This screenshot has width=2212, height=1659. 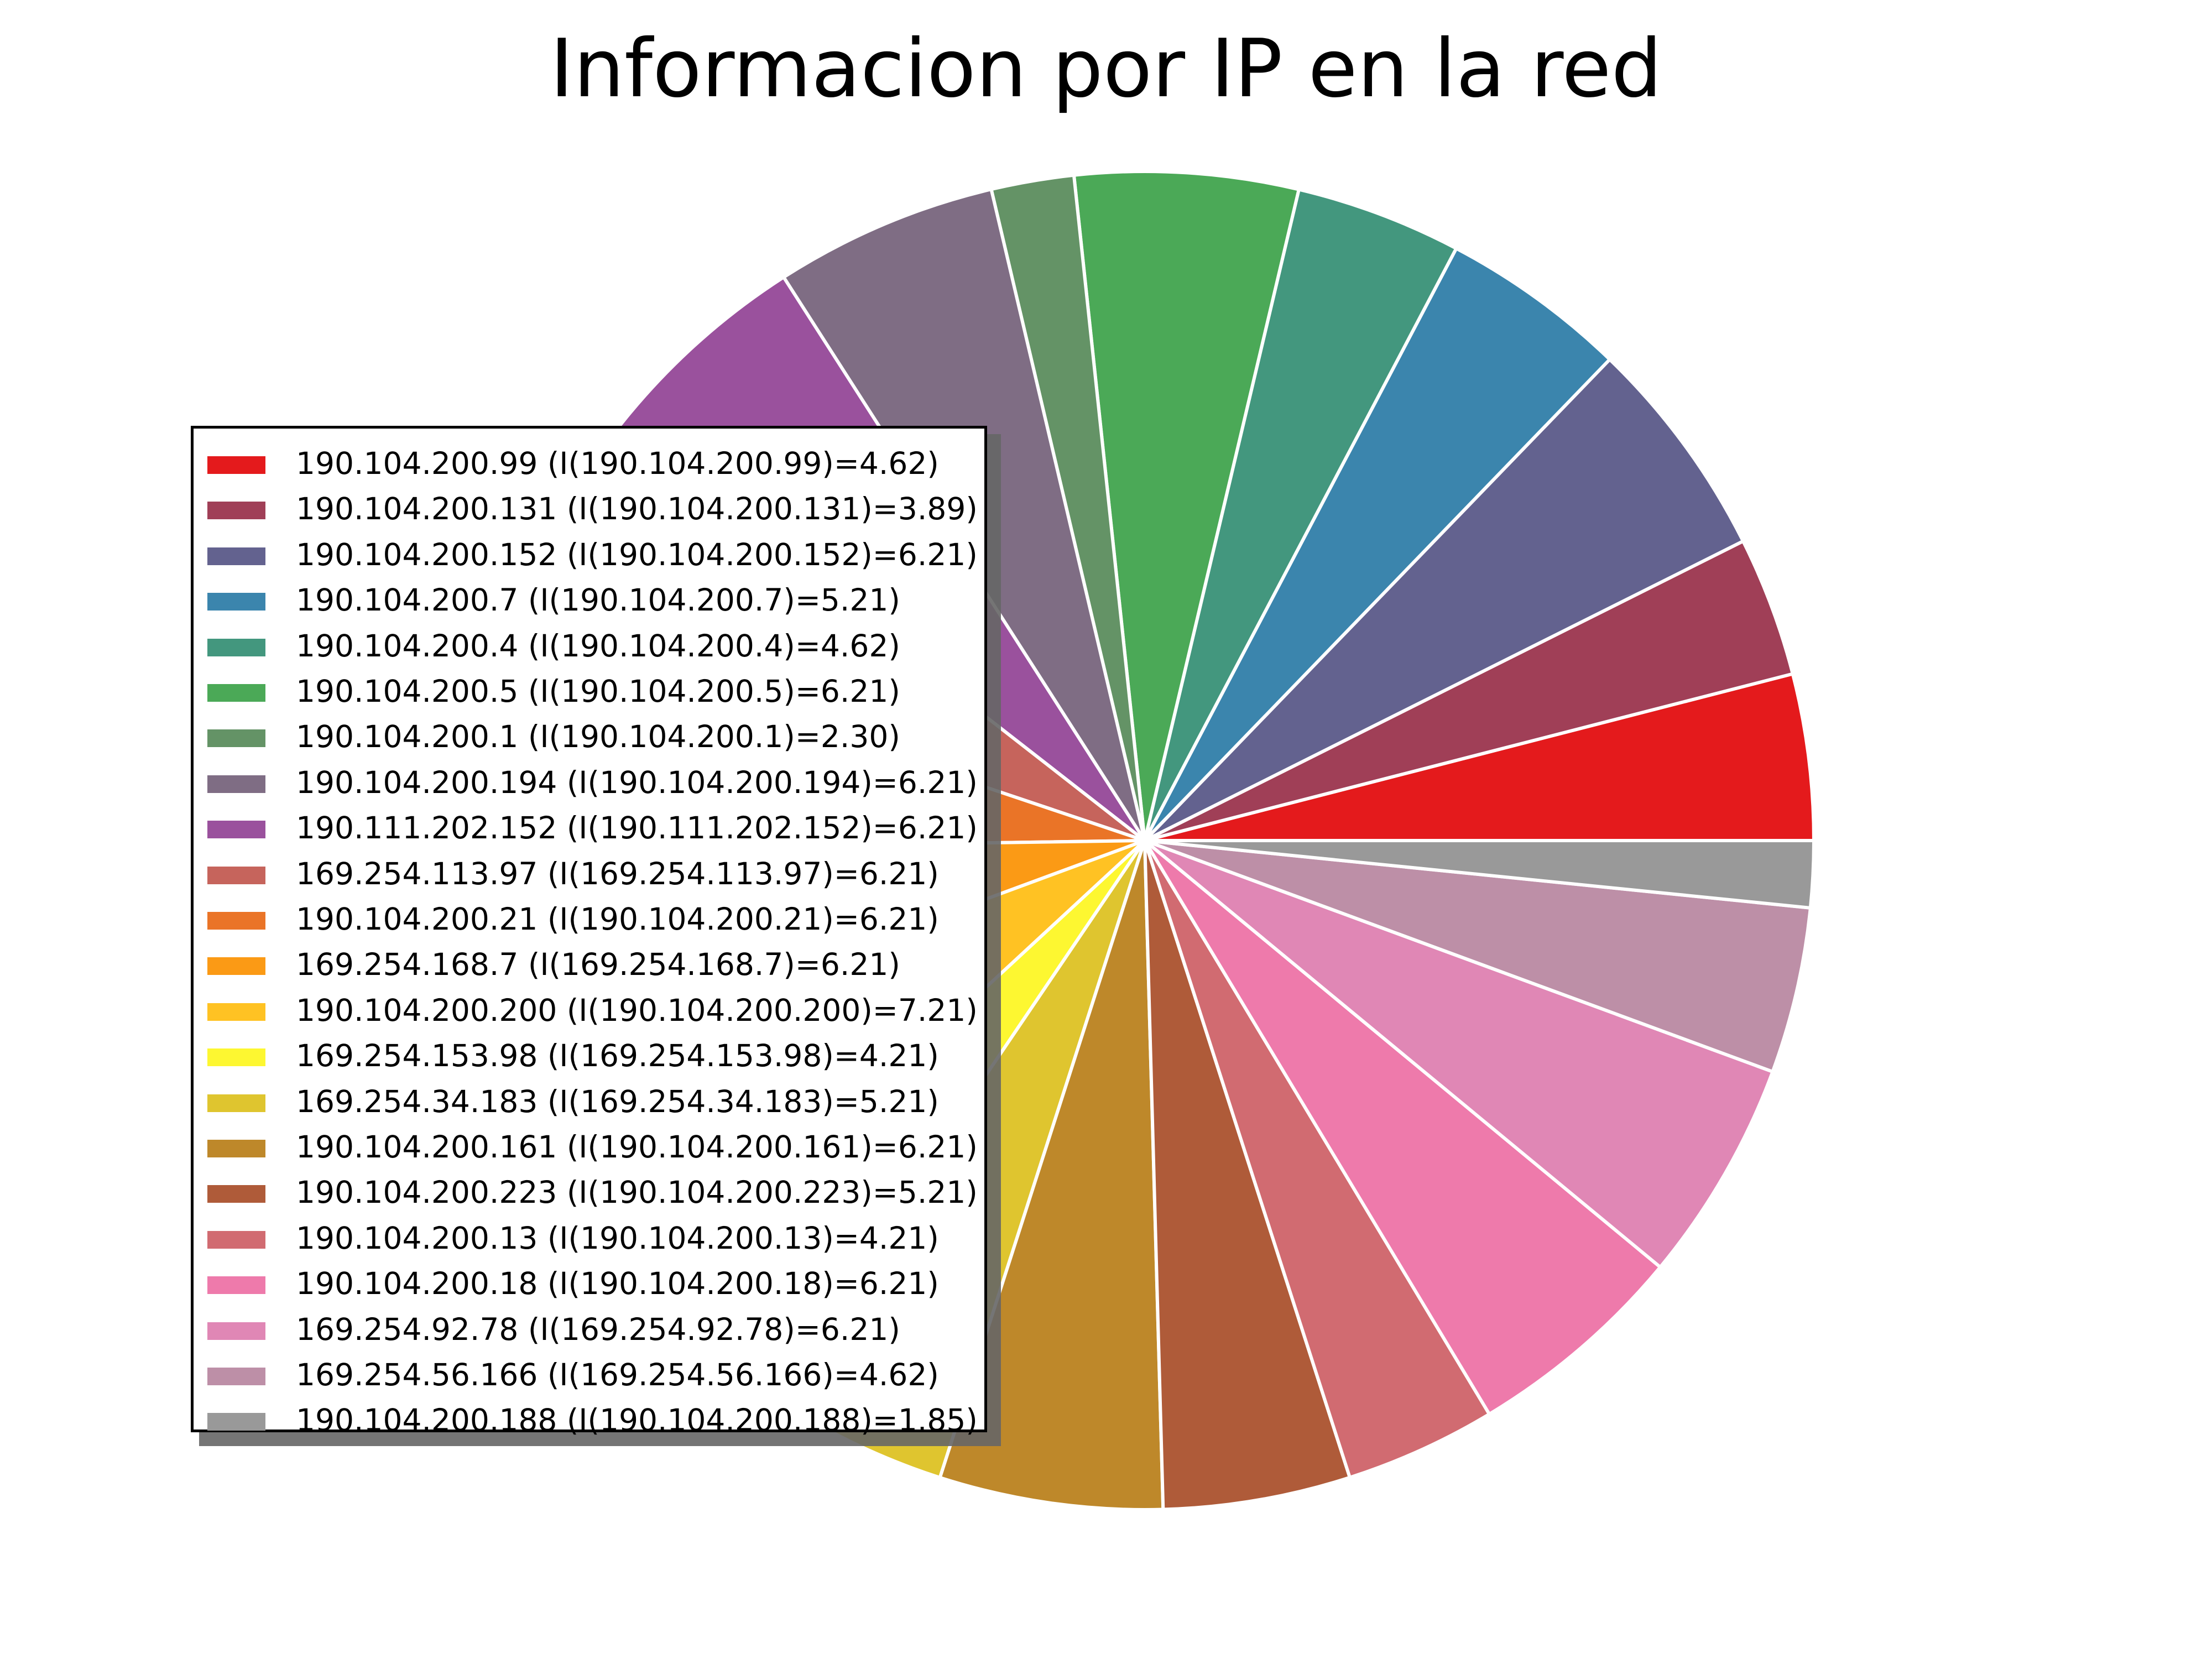 I want to click on legend-item: 169.254.113.97 (I(169.254.113.97)=6.21), so click(x=595, y=874).